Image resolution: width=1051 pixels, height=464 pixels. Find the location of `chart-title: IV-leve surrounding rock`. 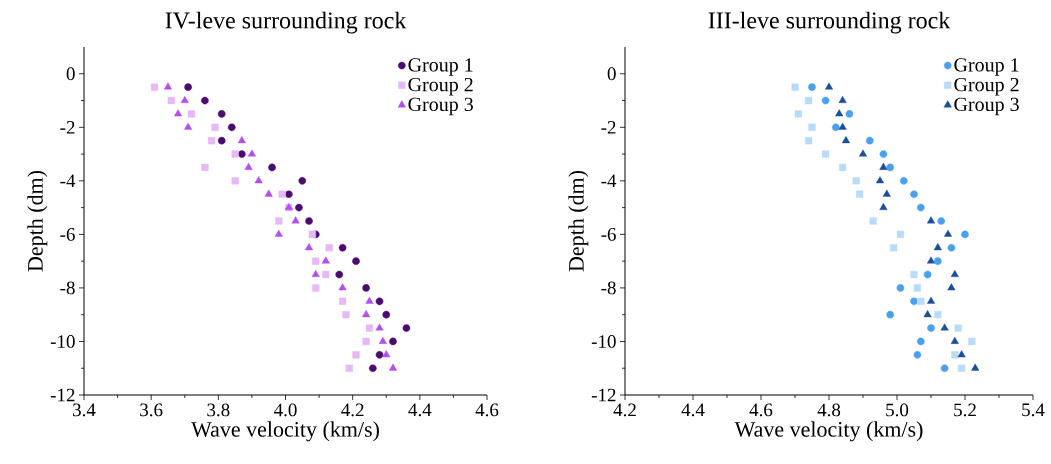

chart-title: IV-leve surrounding rock is located at coordinates (286, 22).